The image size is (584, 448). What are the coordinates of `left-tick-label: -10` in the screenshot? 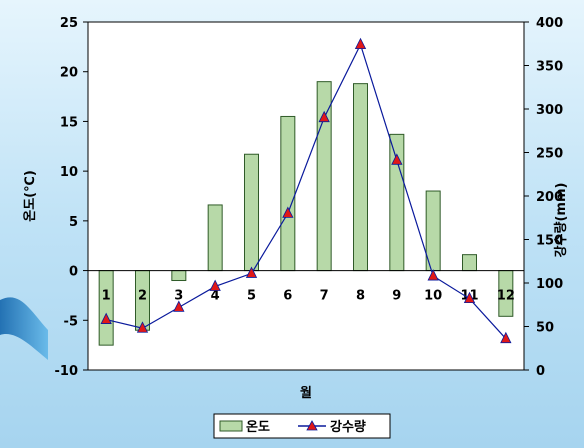 It's located at (67, 371).